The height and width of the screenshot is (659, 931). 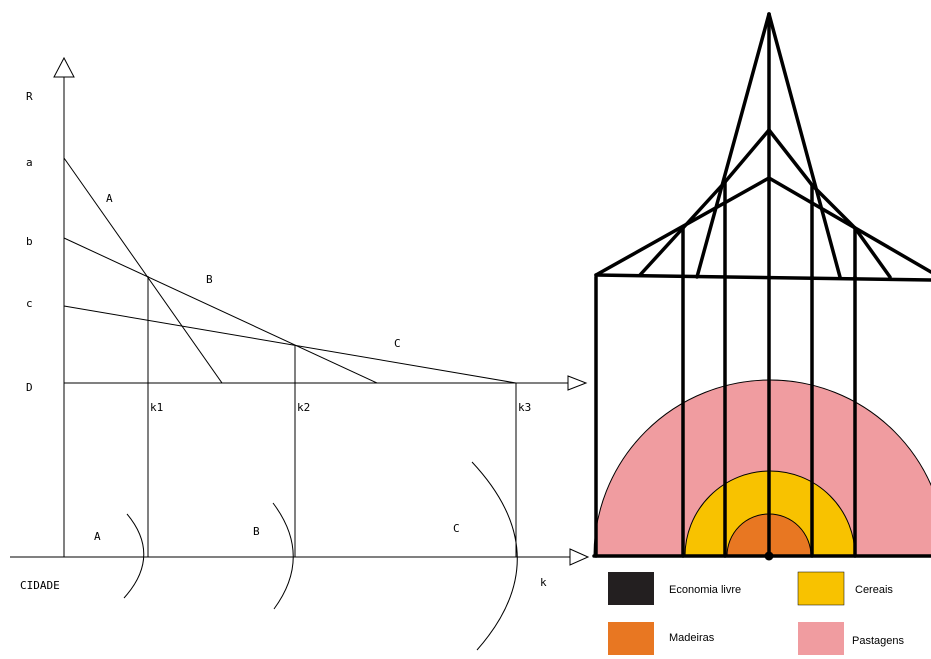 I want to click on land-use-zones, so click(x=762, y=468).